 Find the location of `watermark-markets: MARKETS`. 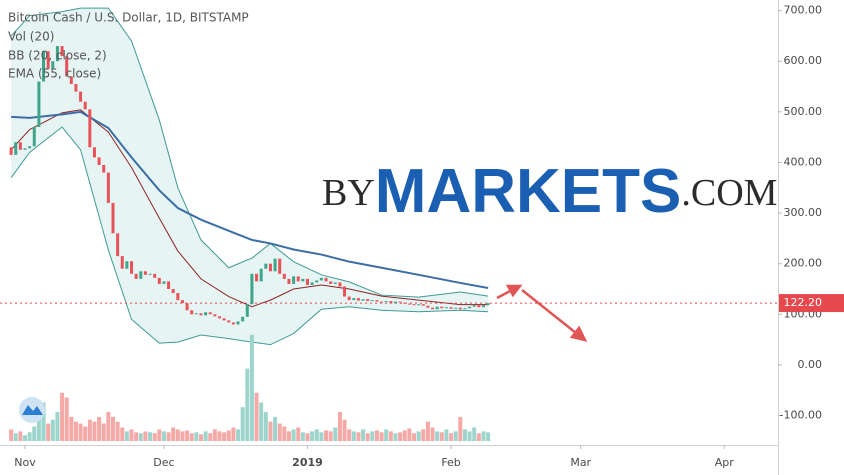

watermark-markets: MARKETS is located at coordinates (528, 191).